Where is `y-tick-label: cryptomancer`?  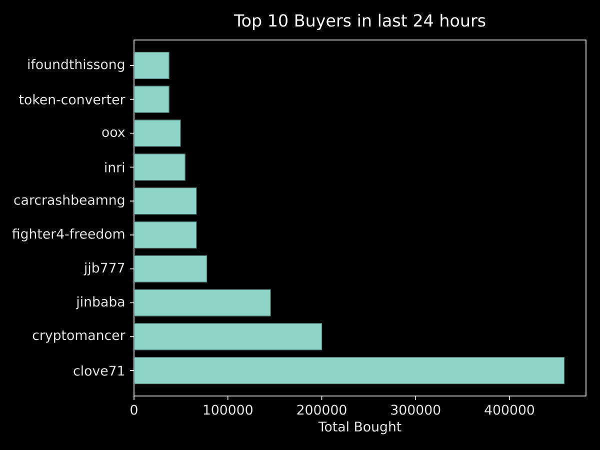
y-tick-label: cryptomancer is located at coordinates (79, 336).